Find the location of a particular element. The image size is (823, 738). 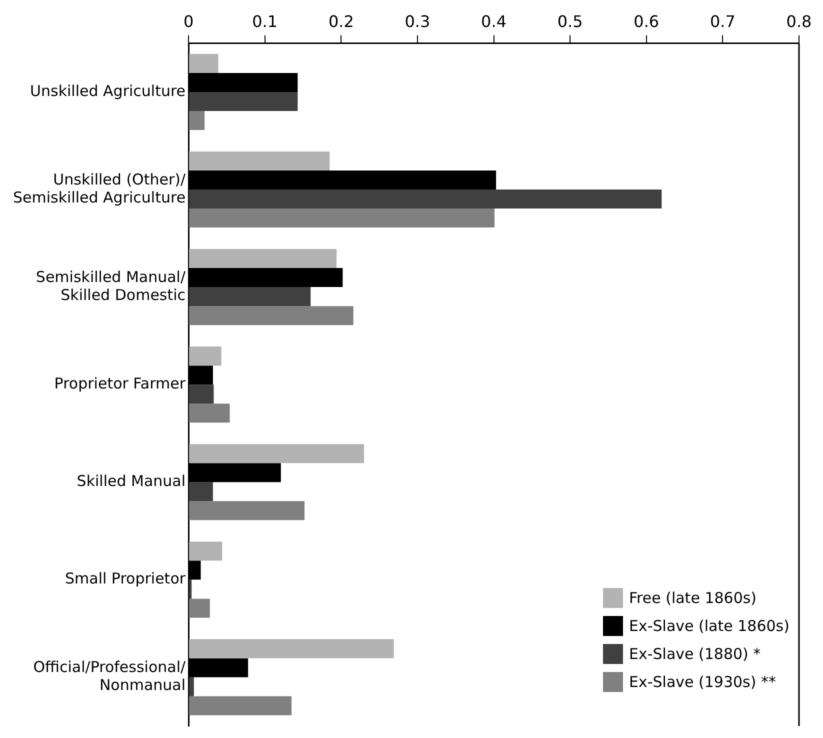

x-tick-label: 0.1 is located at coordinates (265, 21).